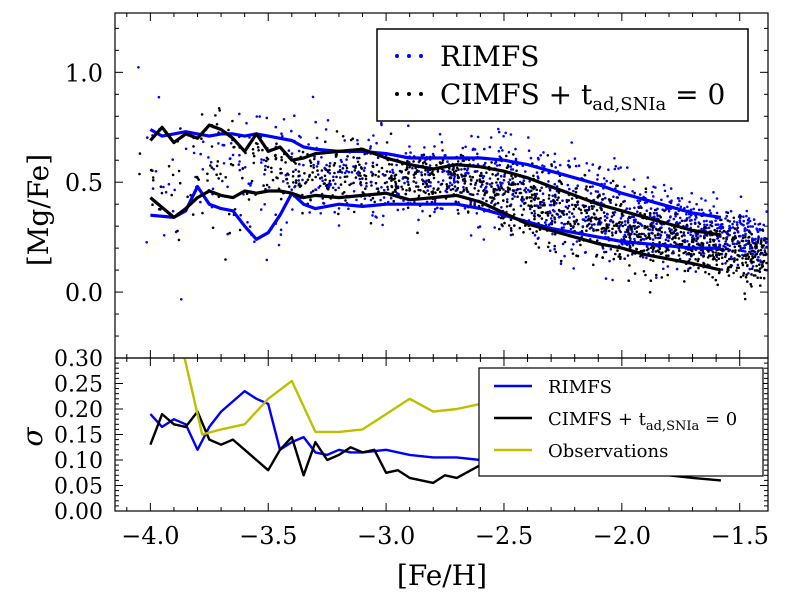 The image size is (800, 600). Describe the element at coordinates (268, 536) in the screenshot. I see `x-tick-label: −3.5` at that location.